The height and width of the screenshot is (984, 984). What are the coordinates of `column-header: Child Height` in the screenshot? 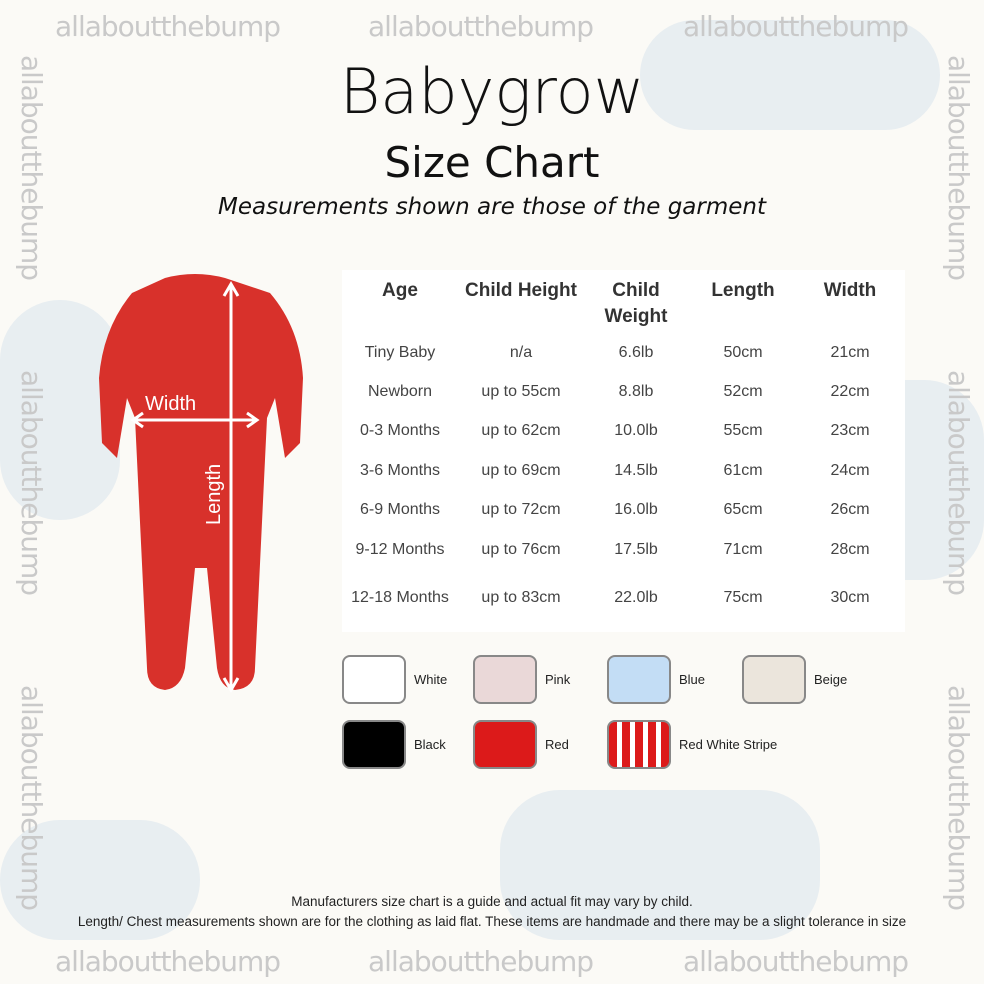 It's located at (521, 290).